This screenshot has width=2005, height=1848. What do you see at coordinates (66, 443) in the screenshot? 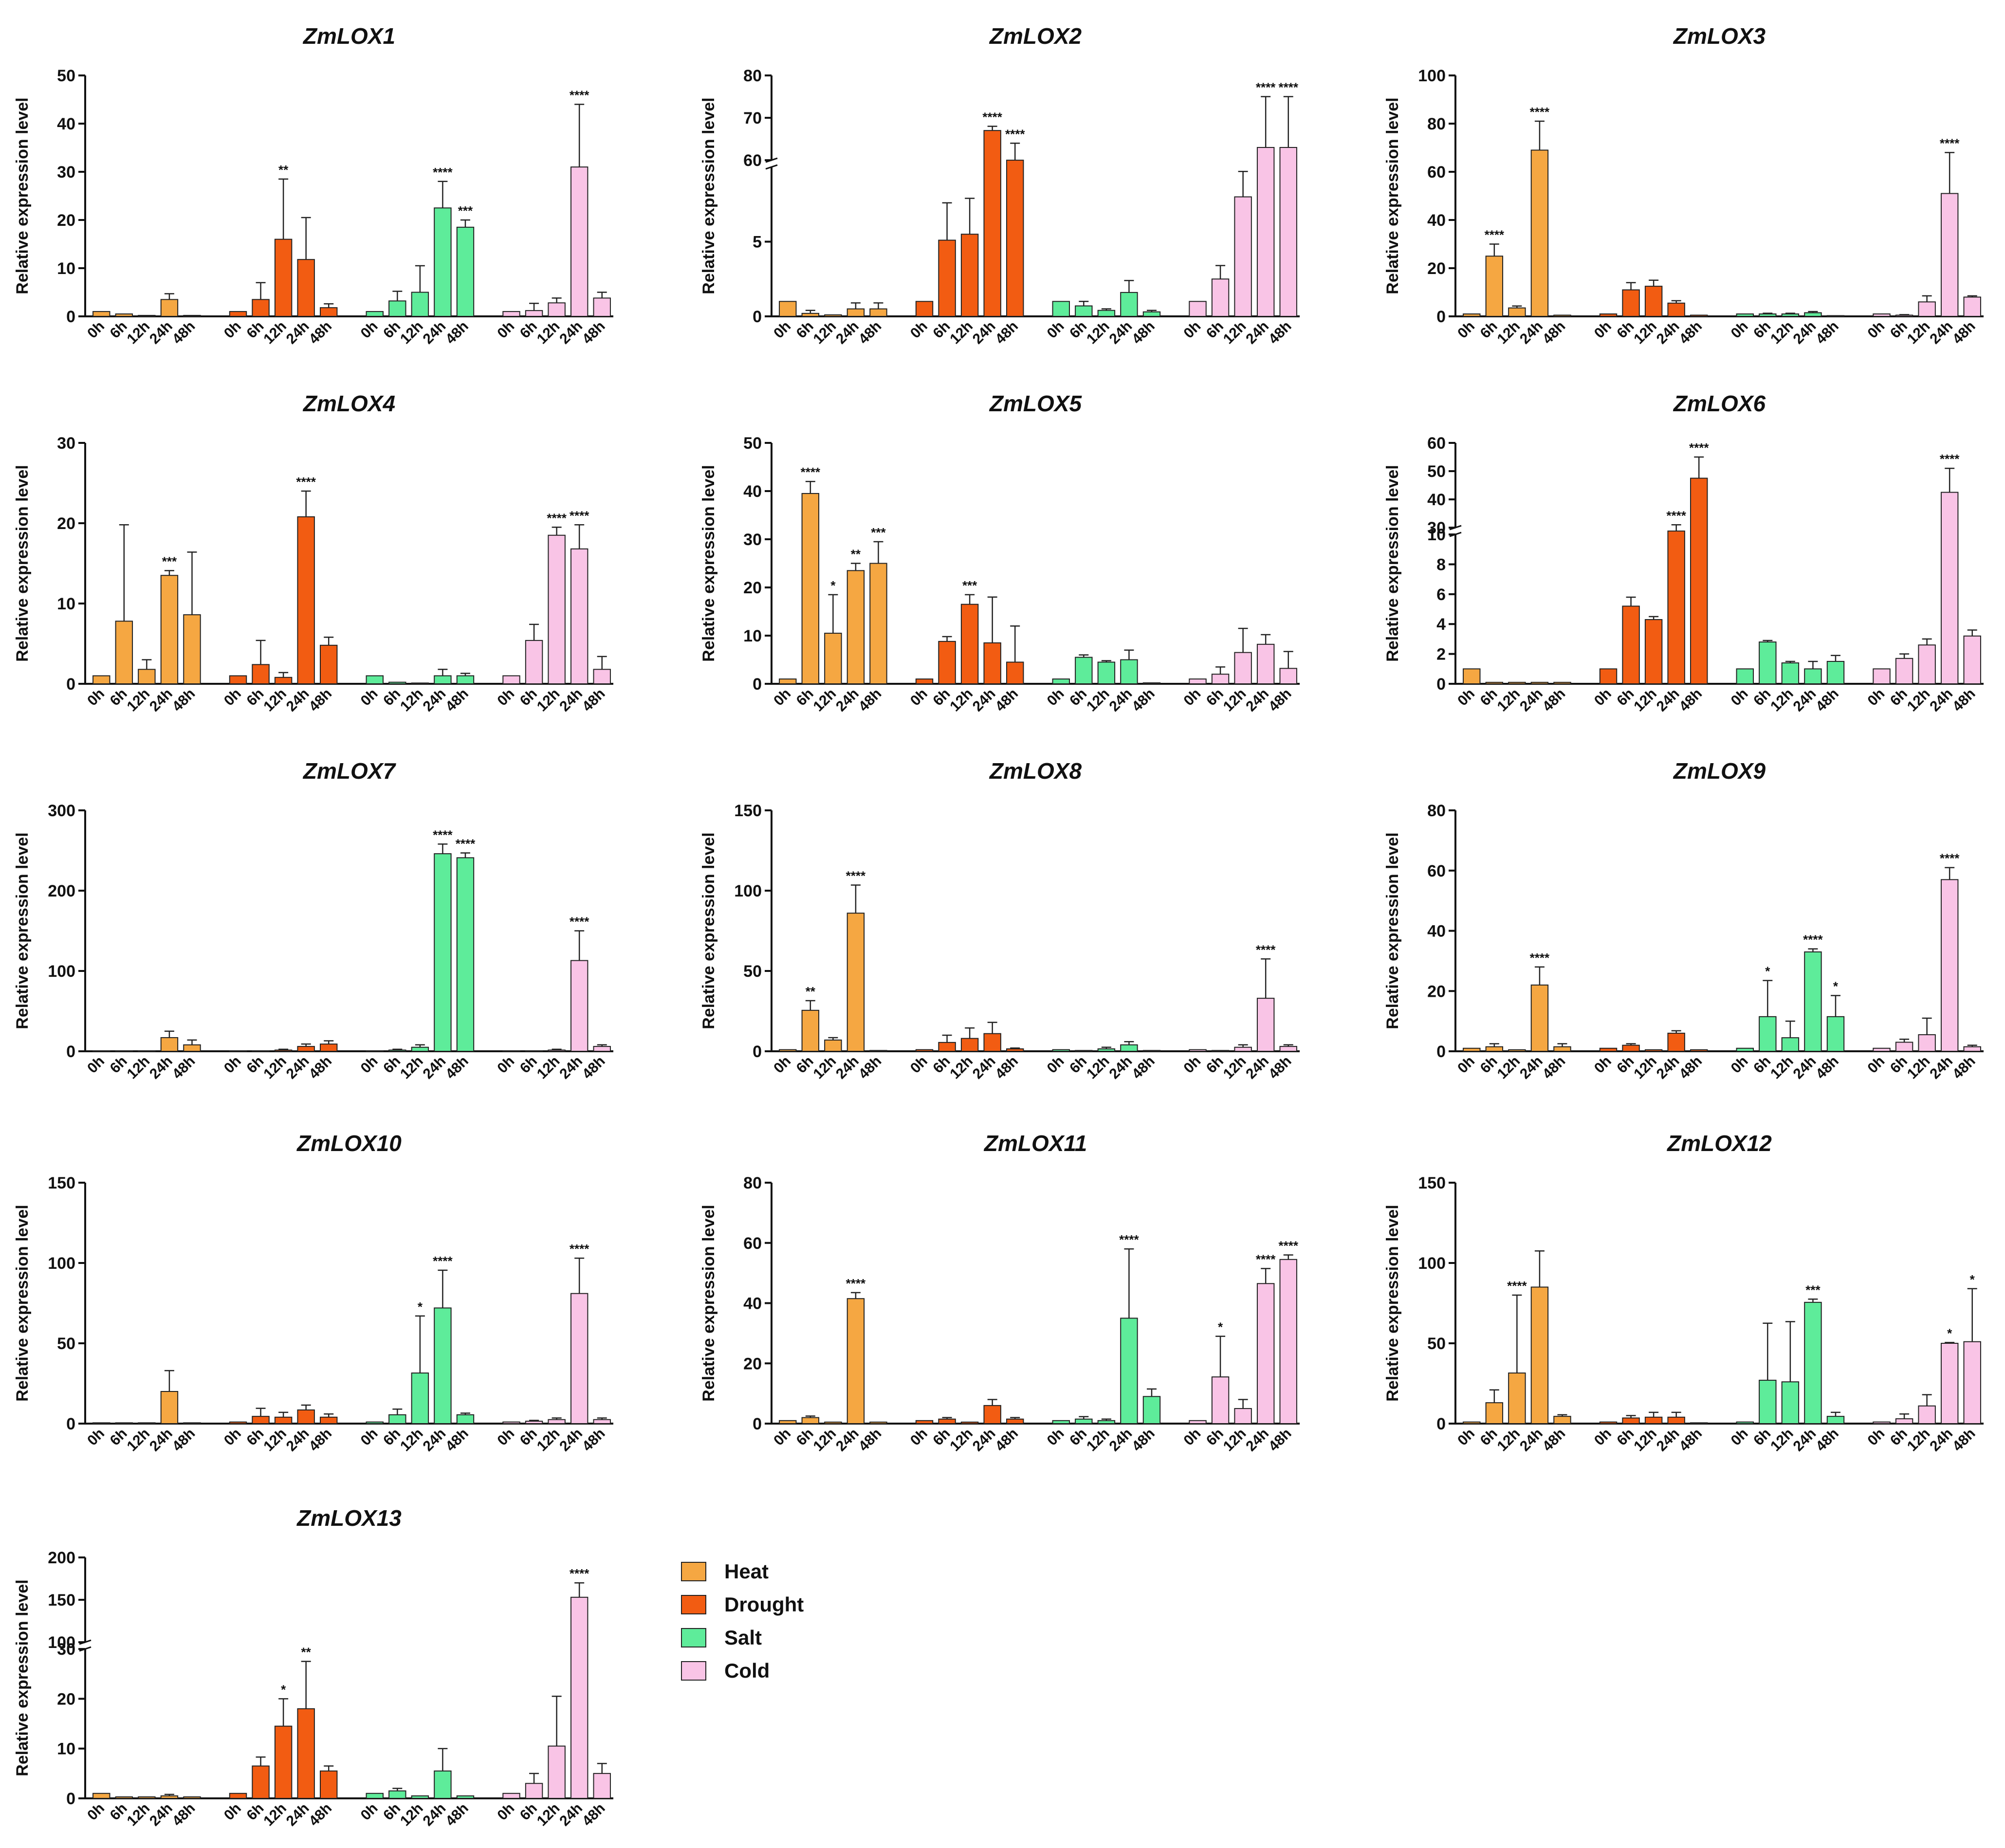
I see `y-tick-label: 30` at bounding box center [66, 443].